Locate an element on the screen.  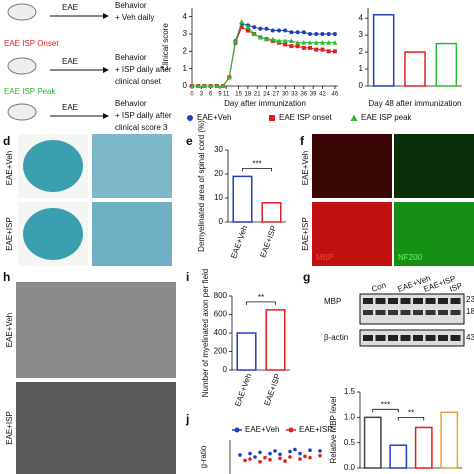
y-tick-label: 4 is located at coordinates (185, 16).